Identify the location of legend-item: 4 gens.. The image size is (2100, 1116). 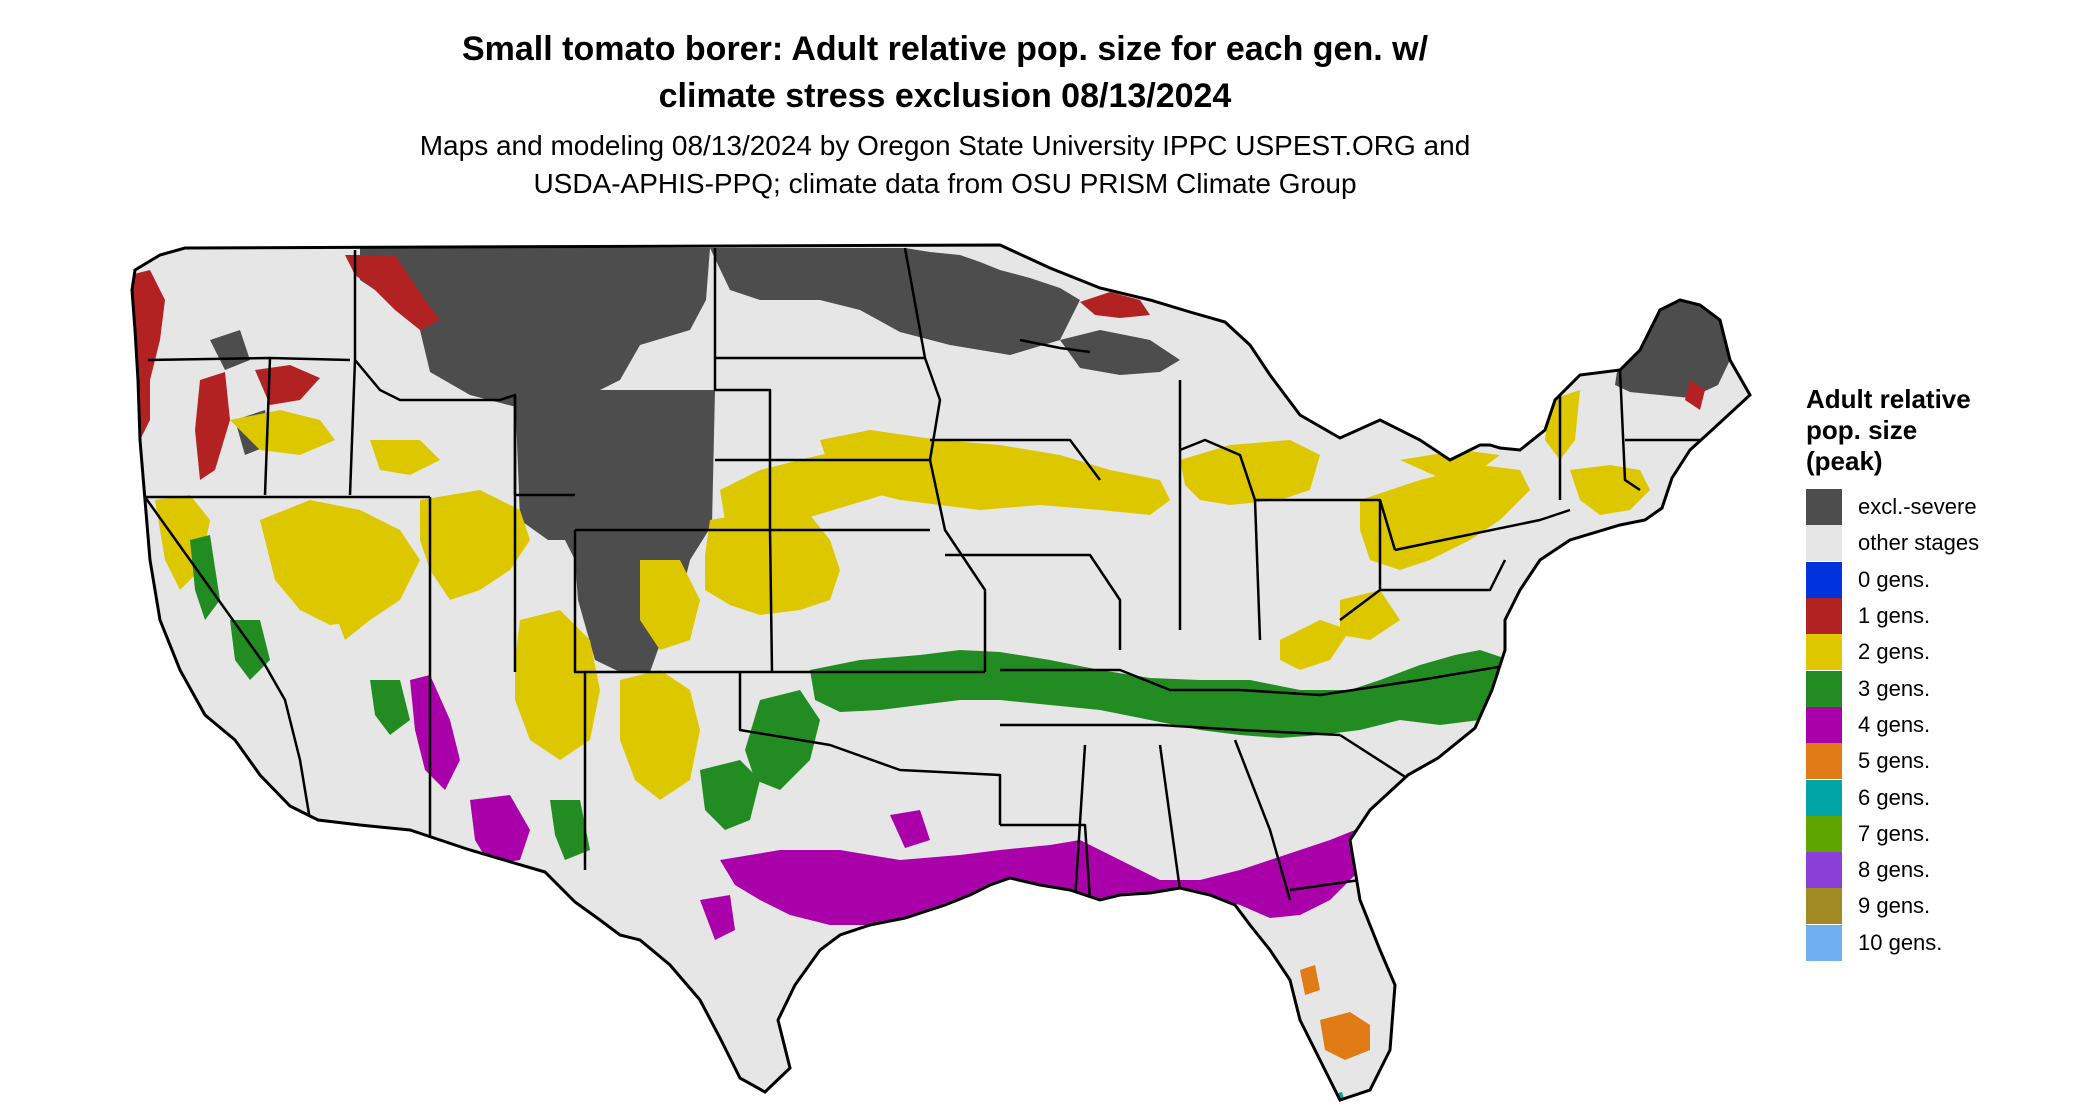
(1946, 724).